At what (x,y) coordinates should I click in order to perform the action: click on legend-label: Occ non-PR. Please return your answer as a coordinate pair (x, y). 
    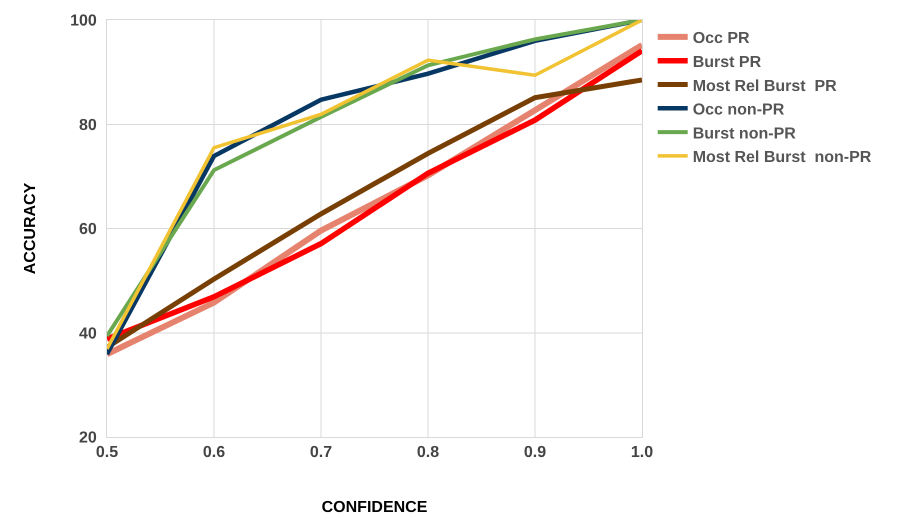
    Looking at the image, I should click on (738, 110).